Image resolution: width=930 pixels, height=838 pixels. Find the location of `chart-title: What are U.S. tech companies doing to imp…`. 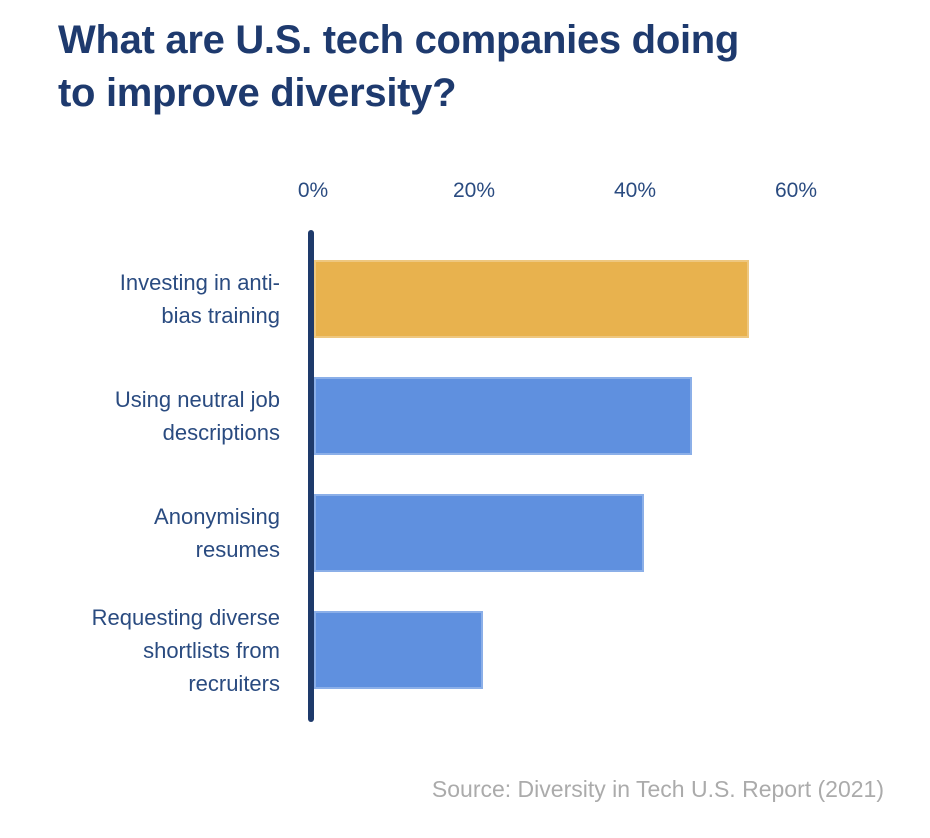

chart-title: What are U.S. tech companies doing to imp… is located at coordinates (398, 67).